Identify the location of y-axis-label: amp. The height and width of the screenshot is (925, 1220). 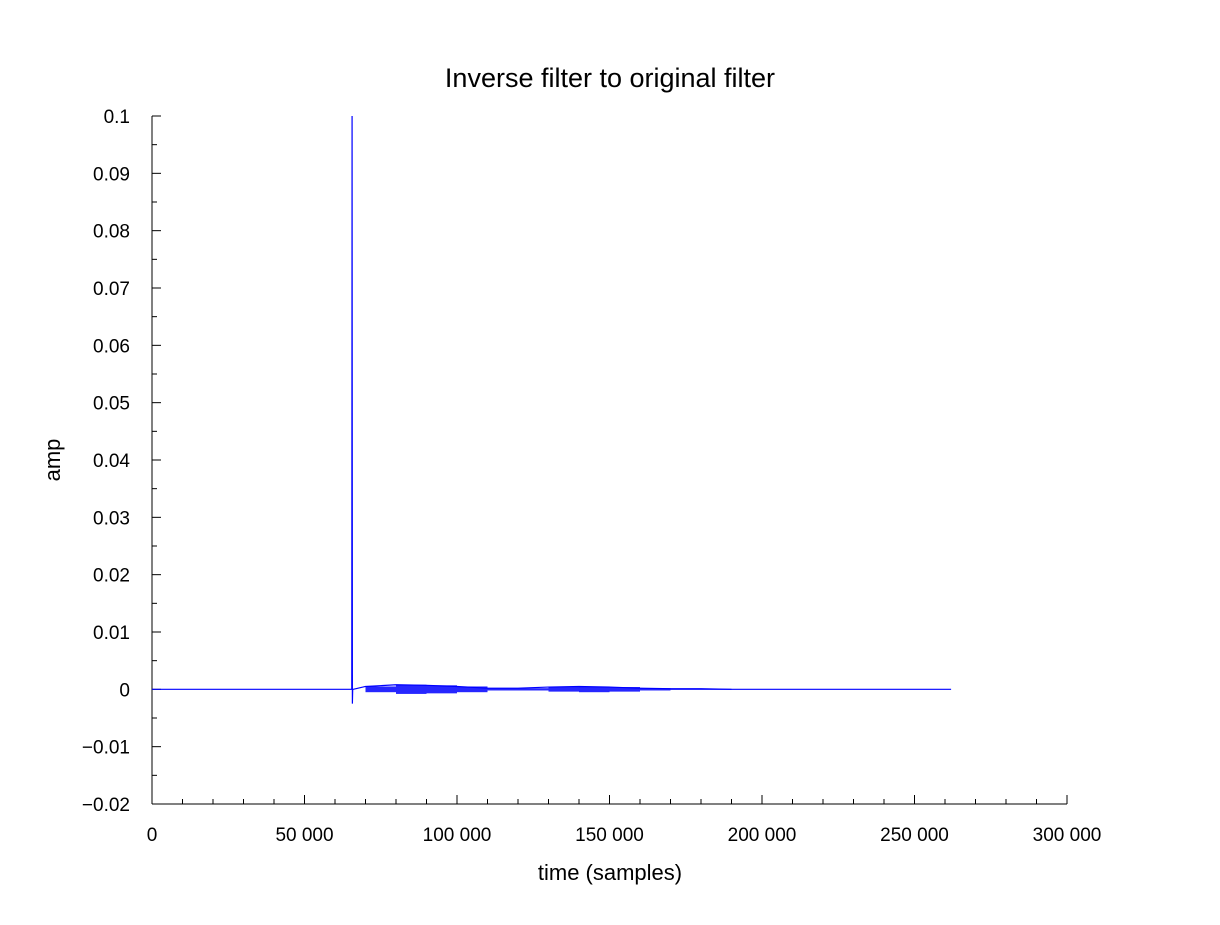
(52, 460).